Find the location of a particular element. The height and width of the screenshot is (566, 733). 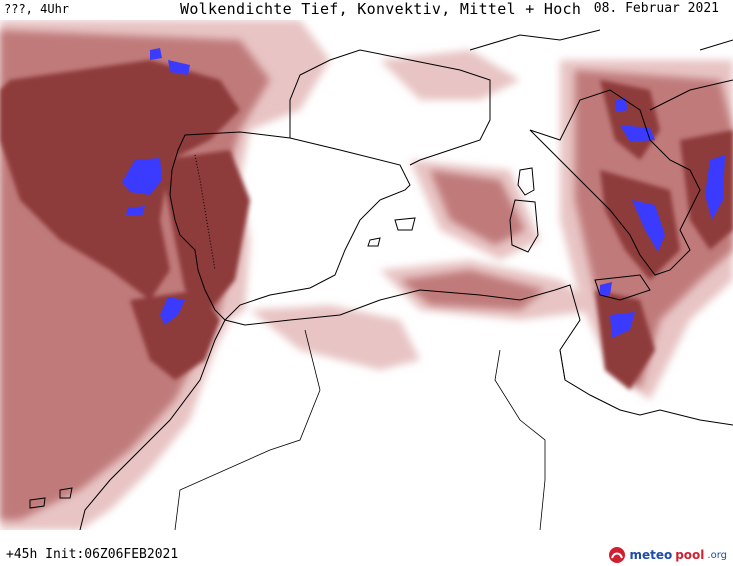

forecast-date: 08. Februar 2021 is located at coordinates (656, 8).